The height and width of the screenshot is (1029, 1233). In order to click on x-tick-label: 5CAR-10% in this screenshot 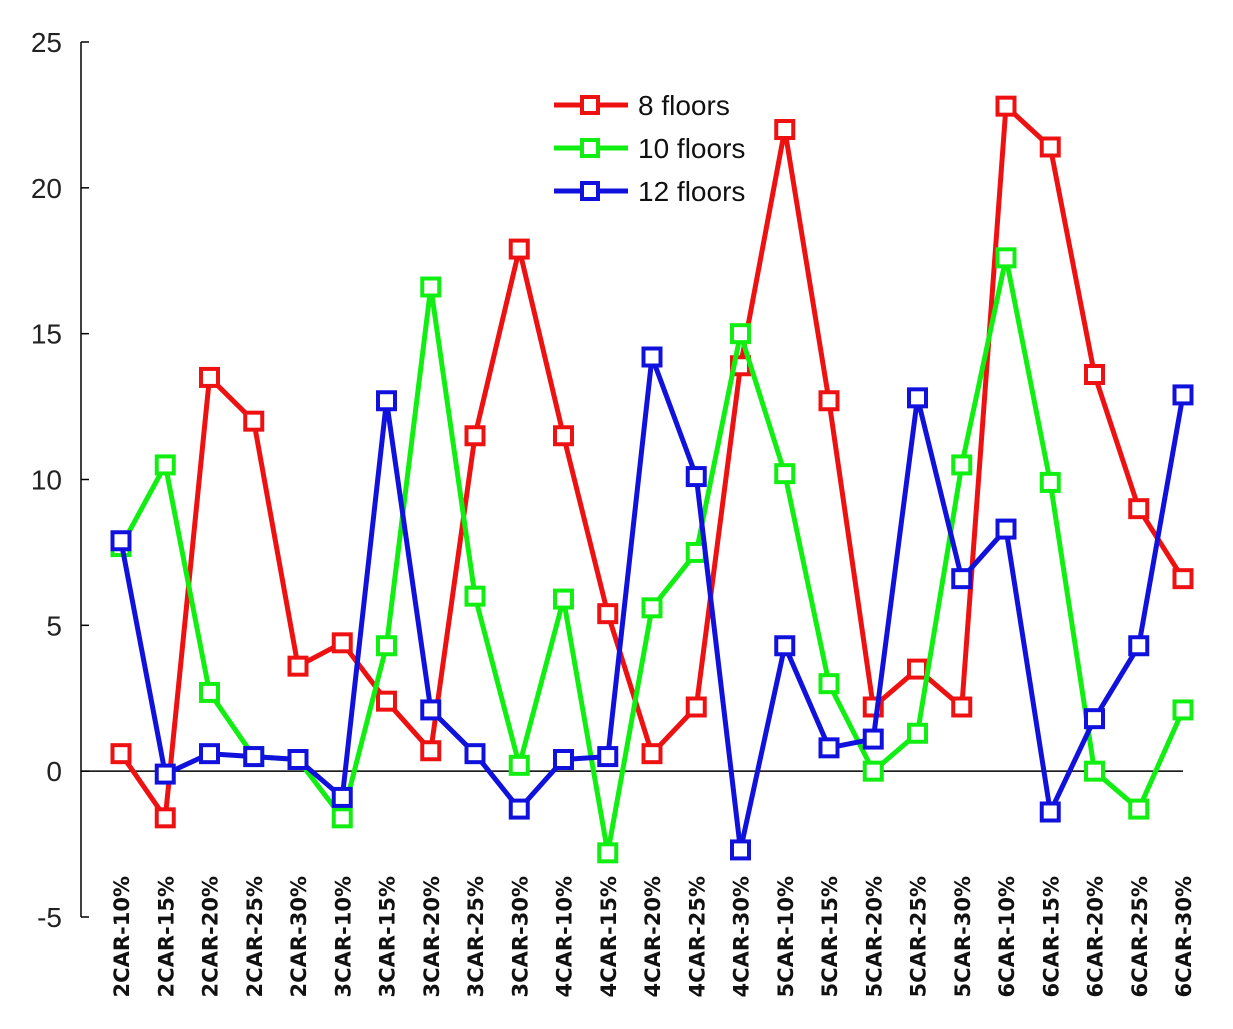, I will do `click(786, 936)`.